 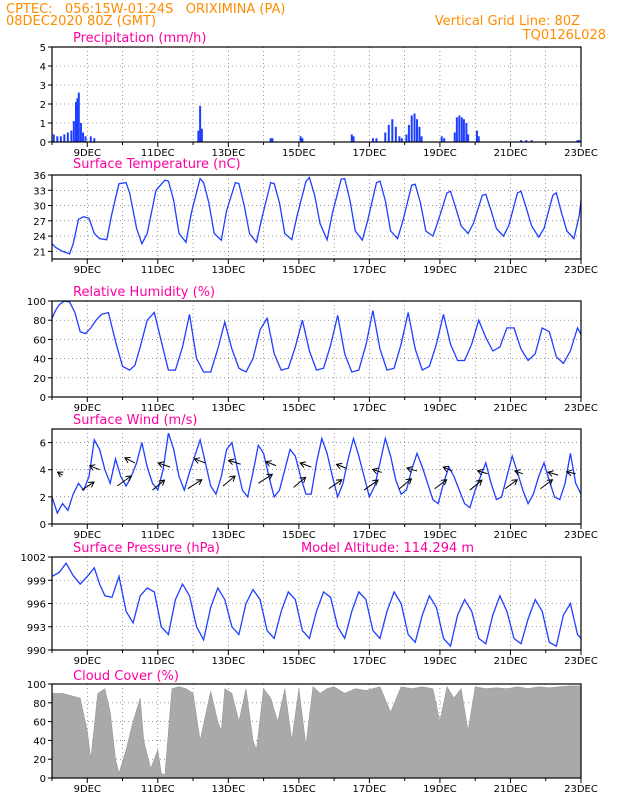 I want to click on y-tick-label: 1002, so click(x=33, y=558).